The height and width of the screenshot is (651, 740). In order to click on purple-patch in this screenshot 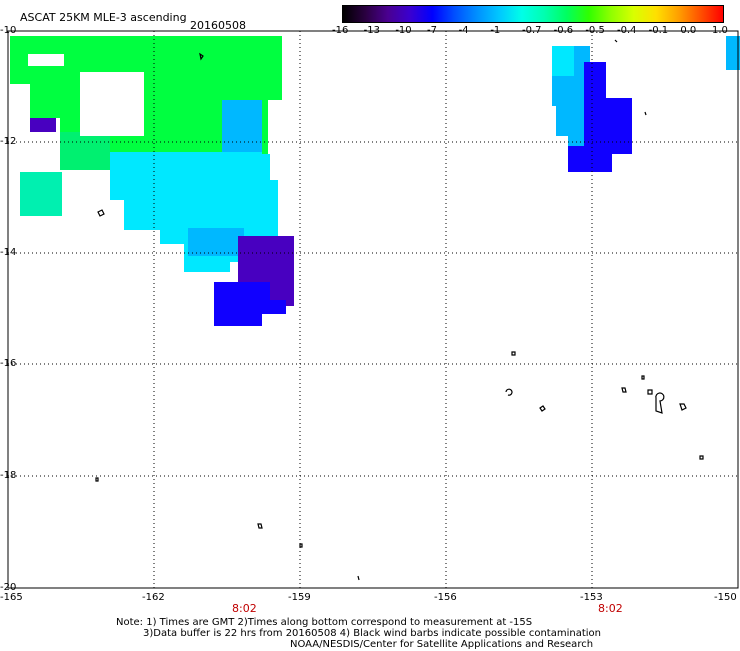, I will do `click(43, 125)`.